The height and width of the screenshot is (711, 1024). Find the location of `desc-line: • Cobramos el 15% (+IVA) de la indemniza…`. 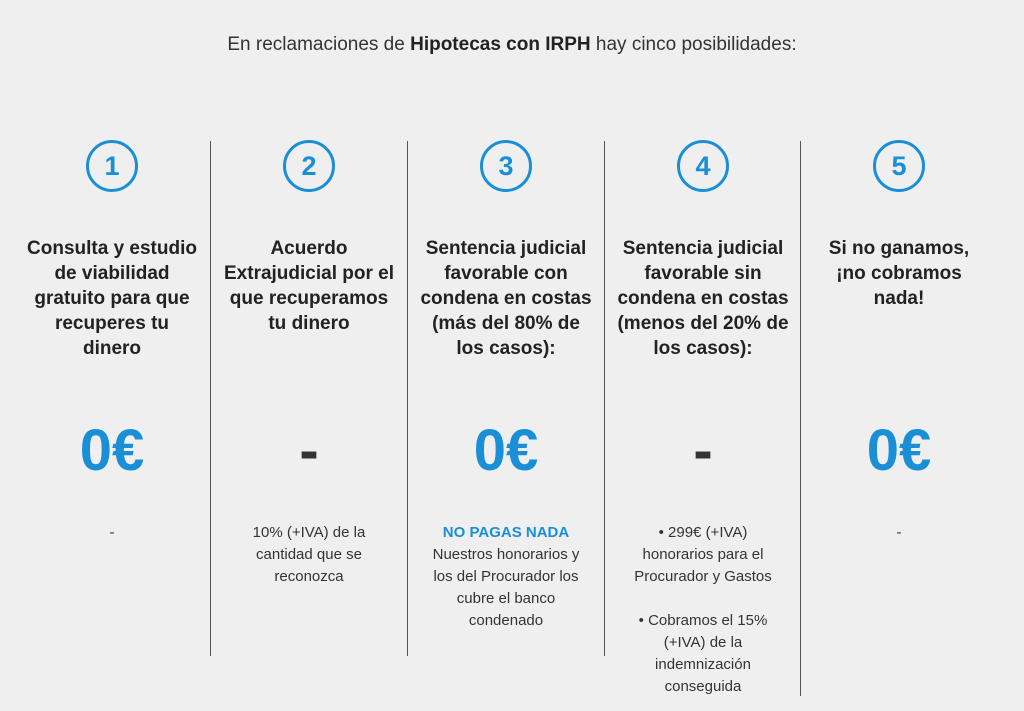

desc-line: • Cobramos el 15% (+IVA) de la indemniza… is located at coordinates (703, 653).